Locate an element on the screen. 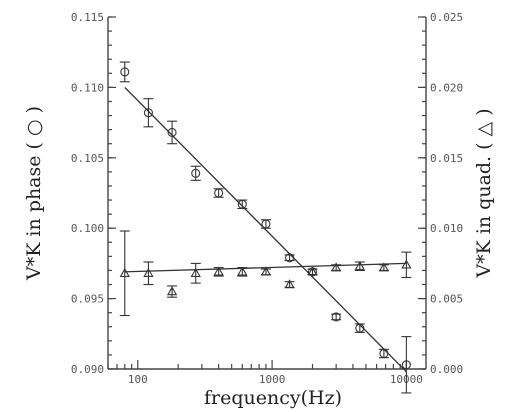  x-axis-title: frequency(Hz) is located at coordinates (273, 398).